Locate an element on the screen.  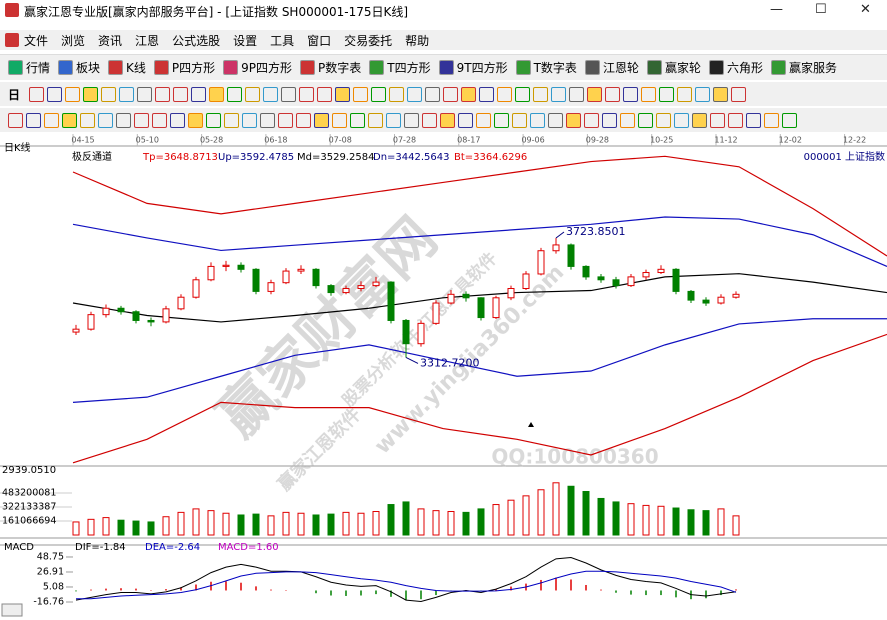
period-selector: 日 is located at coordinates (14, 94).